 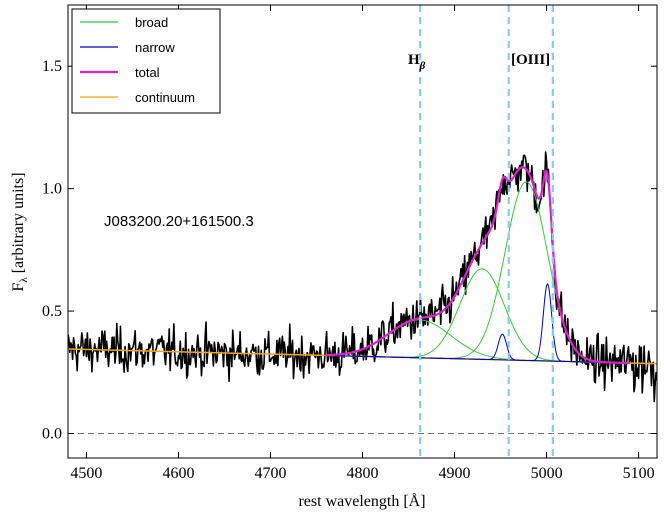 What do you see at coordinates (417, 62) in the screenshot?
I see `hbeta-label: Hβ` at bounding box center [417, 62].